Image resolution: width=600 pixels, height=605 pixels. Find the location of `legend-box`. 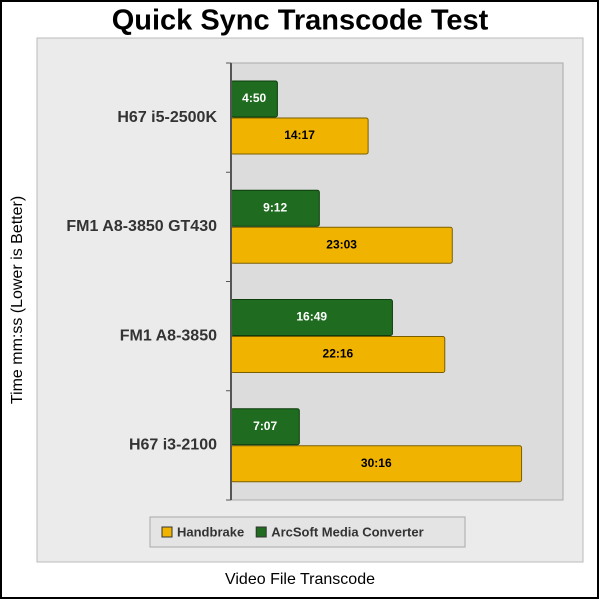

legend-box is located at coordinates (307, 532).